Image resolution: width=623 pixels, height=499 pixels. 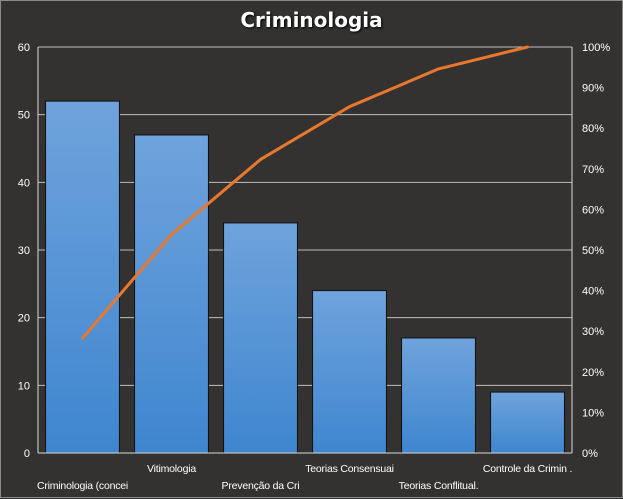 What do you see at coordinates (593, 129) in the screenshot?
I see `y2-tick-label: 80%` at bounding box center [593, 129].